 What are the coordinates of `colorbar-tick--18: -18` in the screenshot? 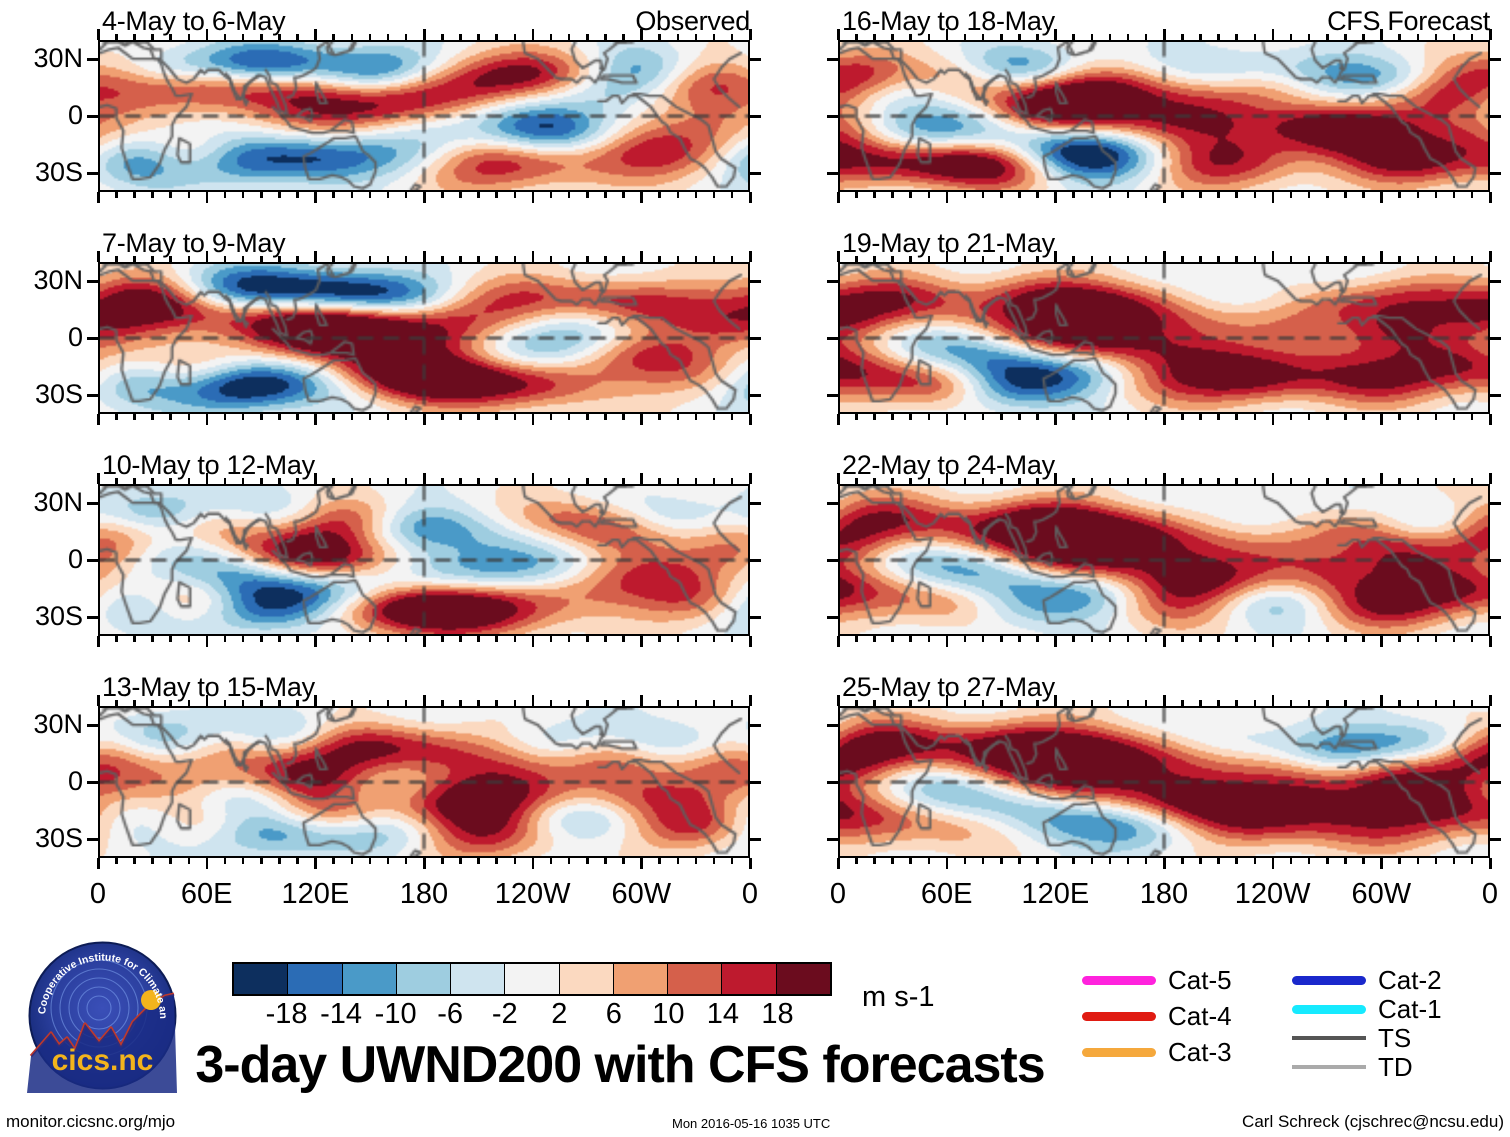 It's located at (286, 1014).